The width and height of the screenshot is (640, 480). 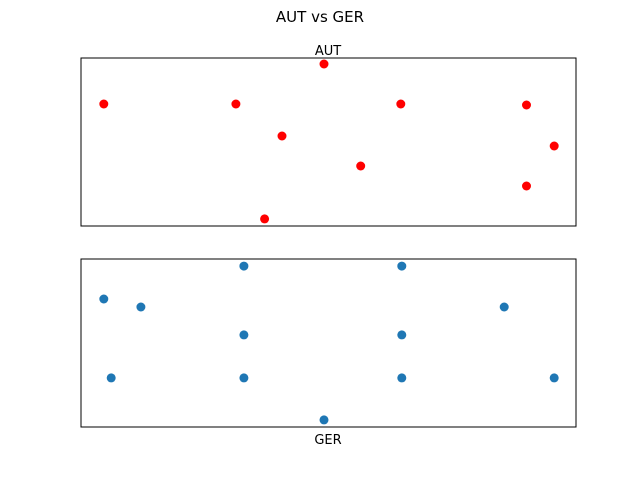 What do you see at coordinates (328, 51) in the screenshot?
I see `aut-panel-title: AUT` at bounding box center [328, 51].